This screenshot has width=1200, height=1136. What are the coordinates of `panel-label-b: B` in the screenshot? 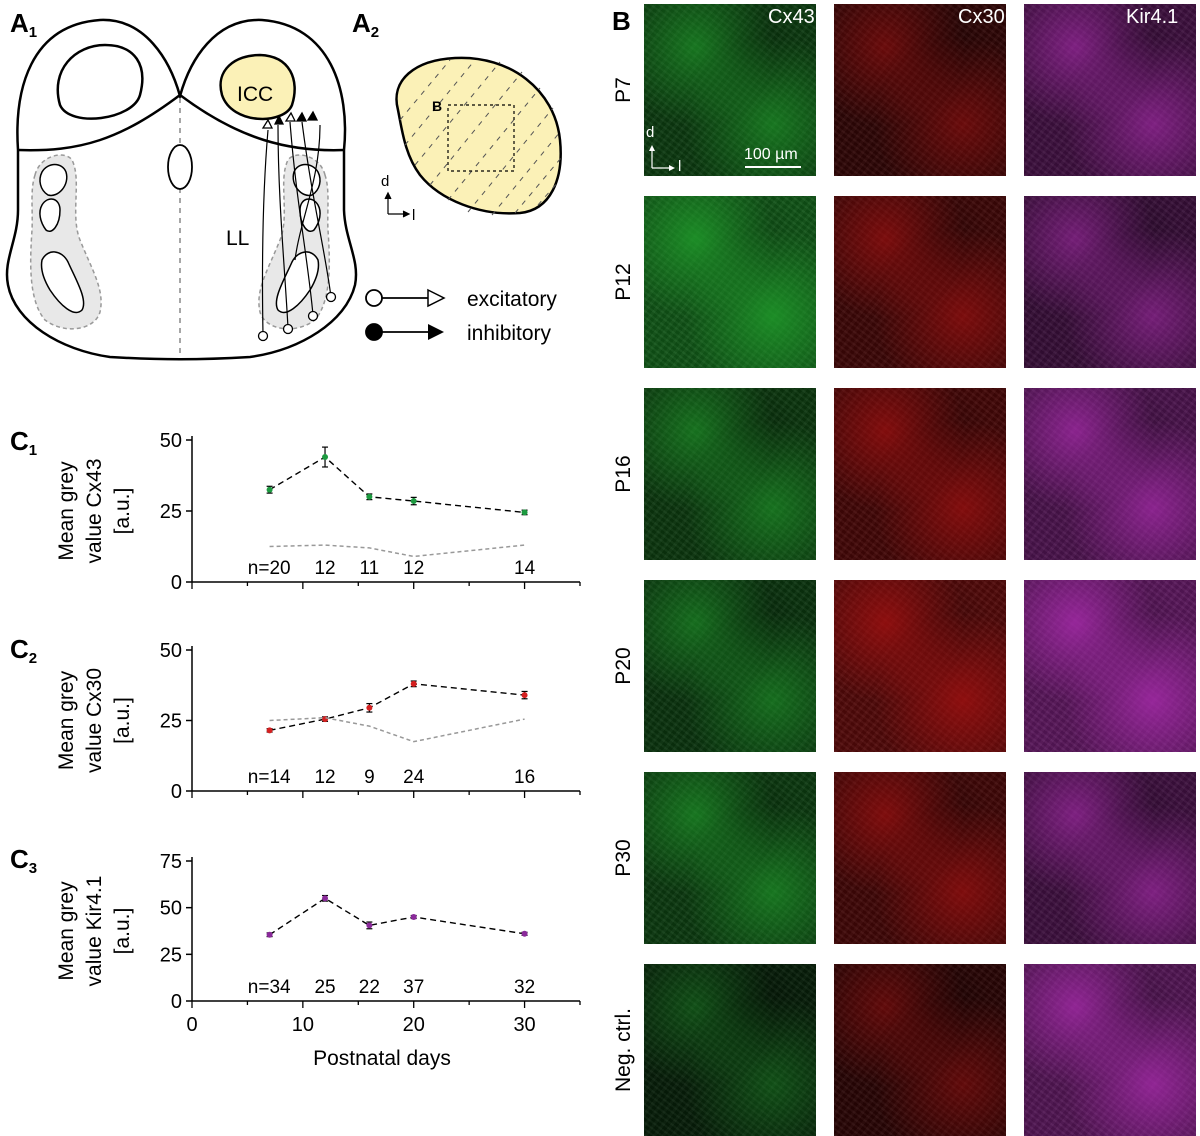 It's located at (621, 21).